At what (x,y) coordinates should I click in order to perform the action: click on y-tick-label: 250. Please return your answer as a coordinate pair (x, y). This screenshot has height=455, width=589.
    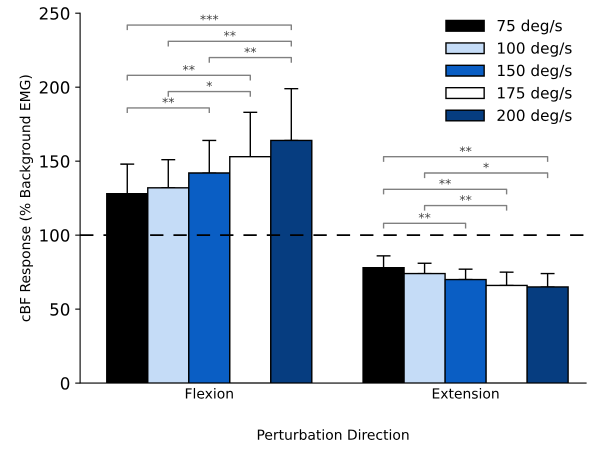
    Looking at the image, I should click on (55, 13).